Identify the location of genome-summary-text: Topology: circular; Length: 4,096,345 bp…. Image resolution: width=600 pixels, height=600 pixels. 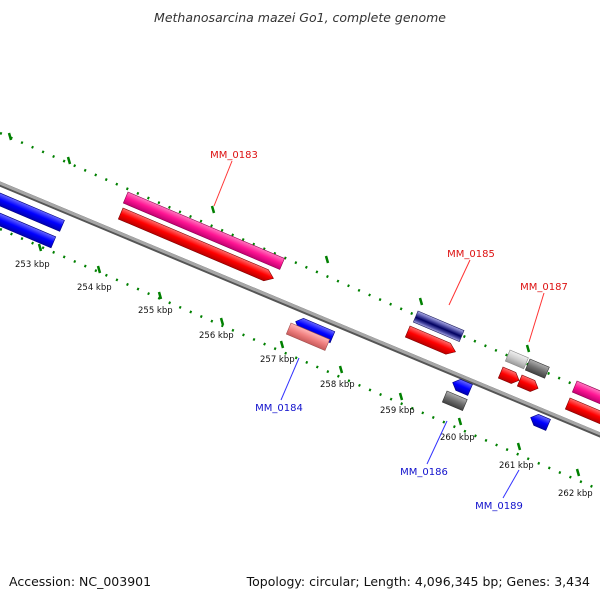
(418, 581).